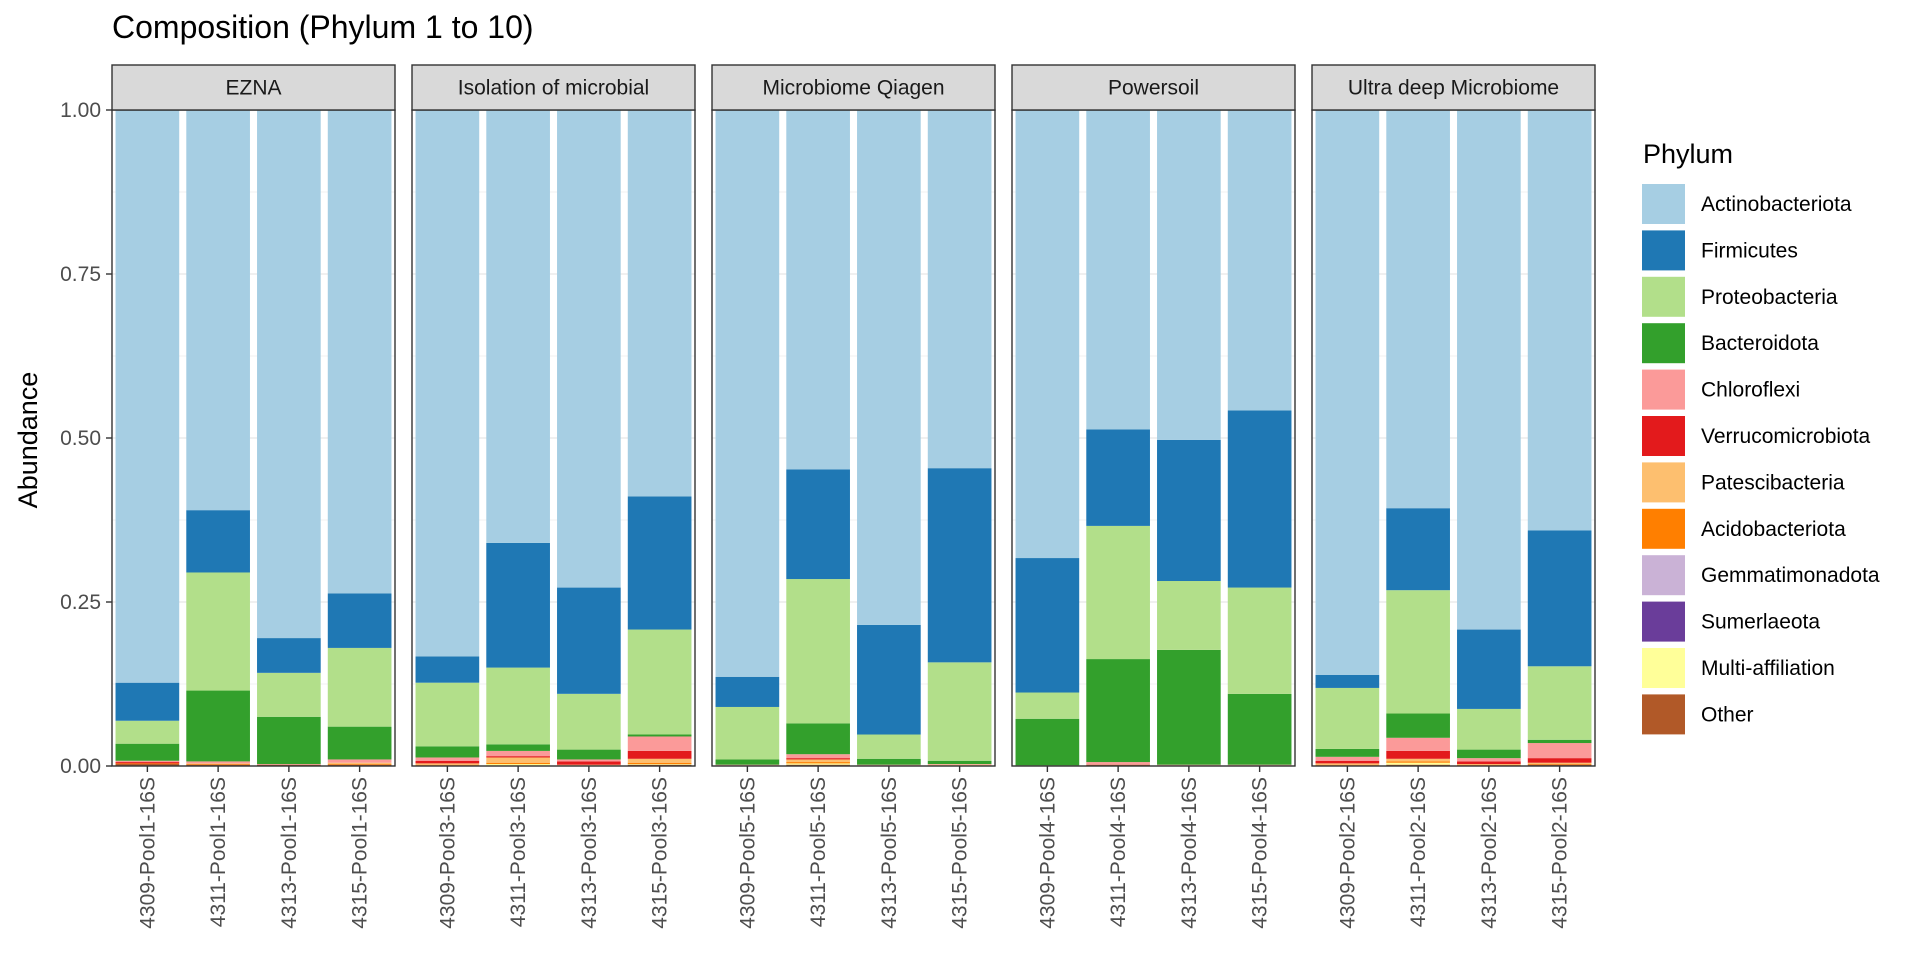 The width and height of the screenshot is (1920, 960). What do you see at coordinates (1738, 668) in the screenshot?
I see `legend-item-multi-affiliation: Multi-affiliation` at bounding box center [1738, 668].